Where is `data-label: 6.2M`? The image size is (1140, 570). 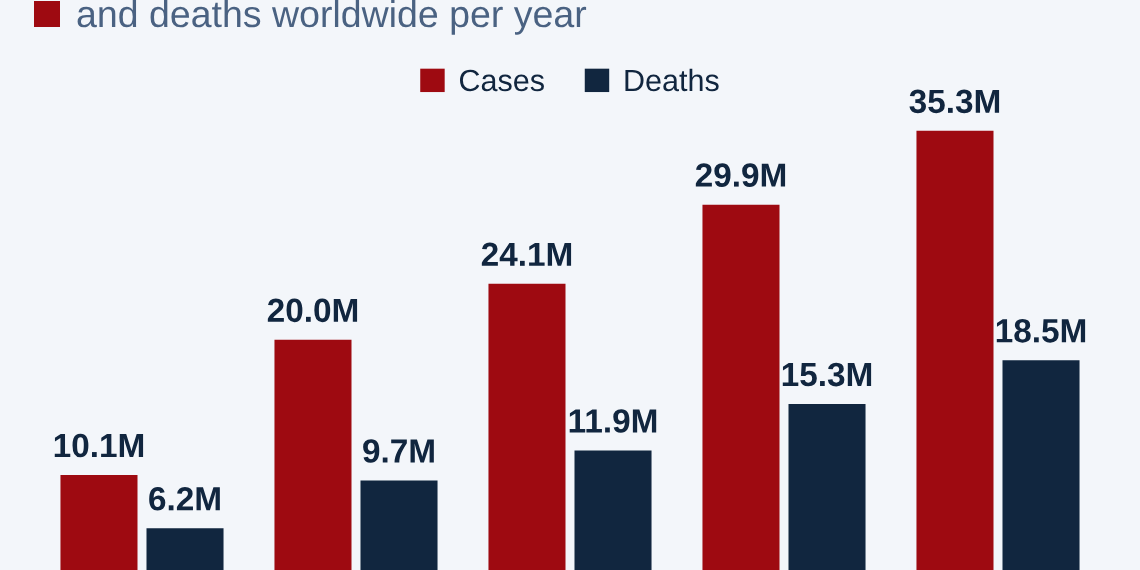 data-label: 6.2M is located at coordinates (184, 499).